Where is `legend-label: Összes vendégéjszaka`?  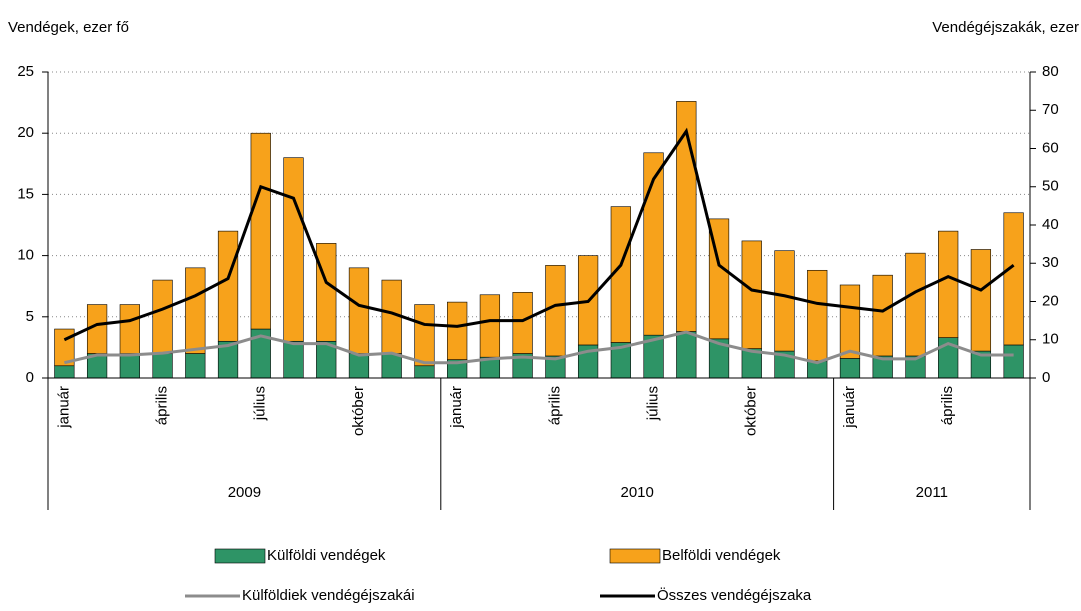
legend-label: Összes vendégéjszaka is located at coordinates (734, 595).